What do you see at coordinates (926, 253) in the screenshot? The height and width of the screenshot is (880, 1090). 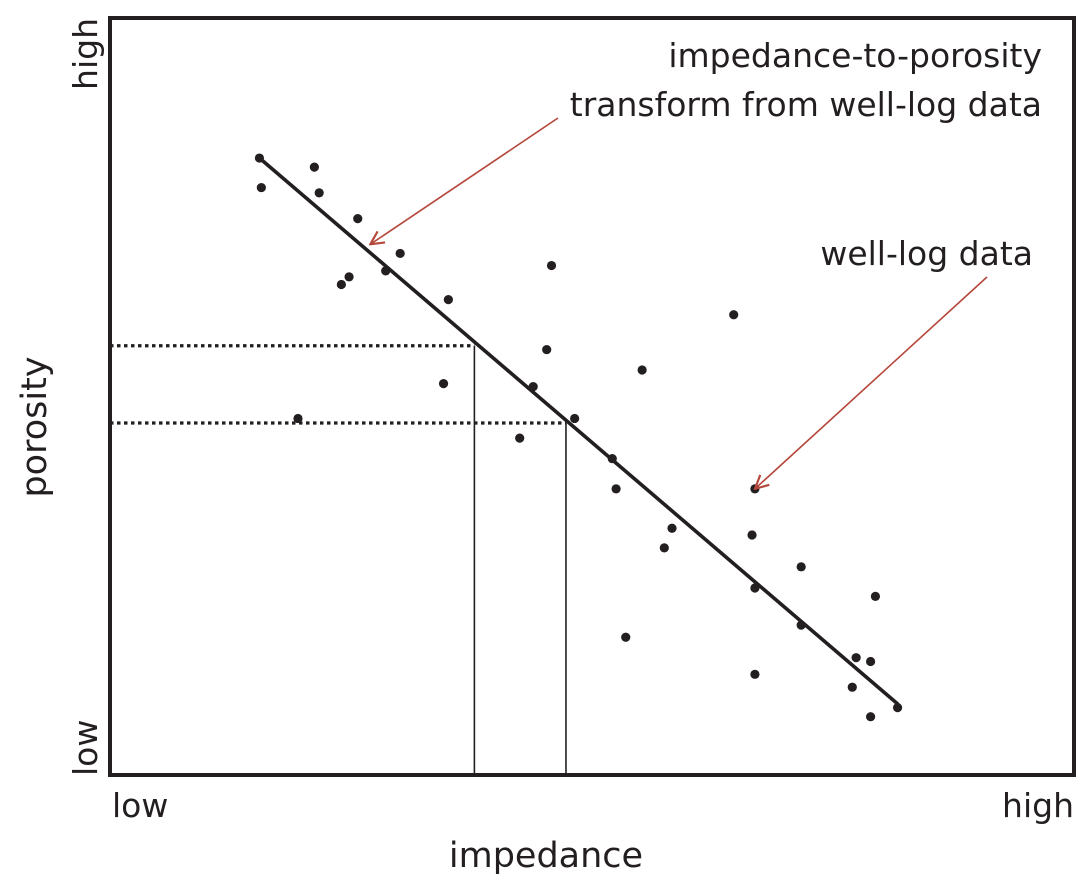 I see `annotation-welllog-label: well-log data` at bounding box center [926, 253].